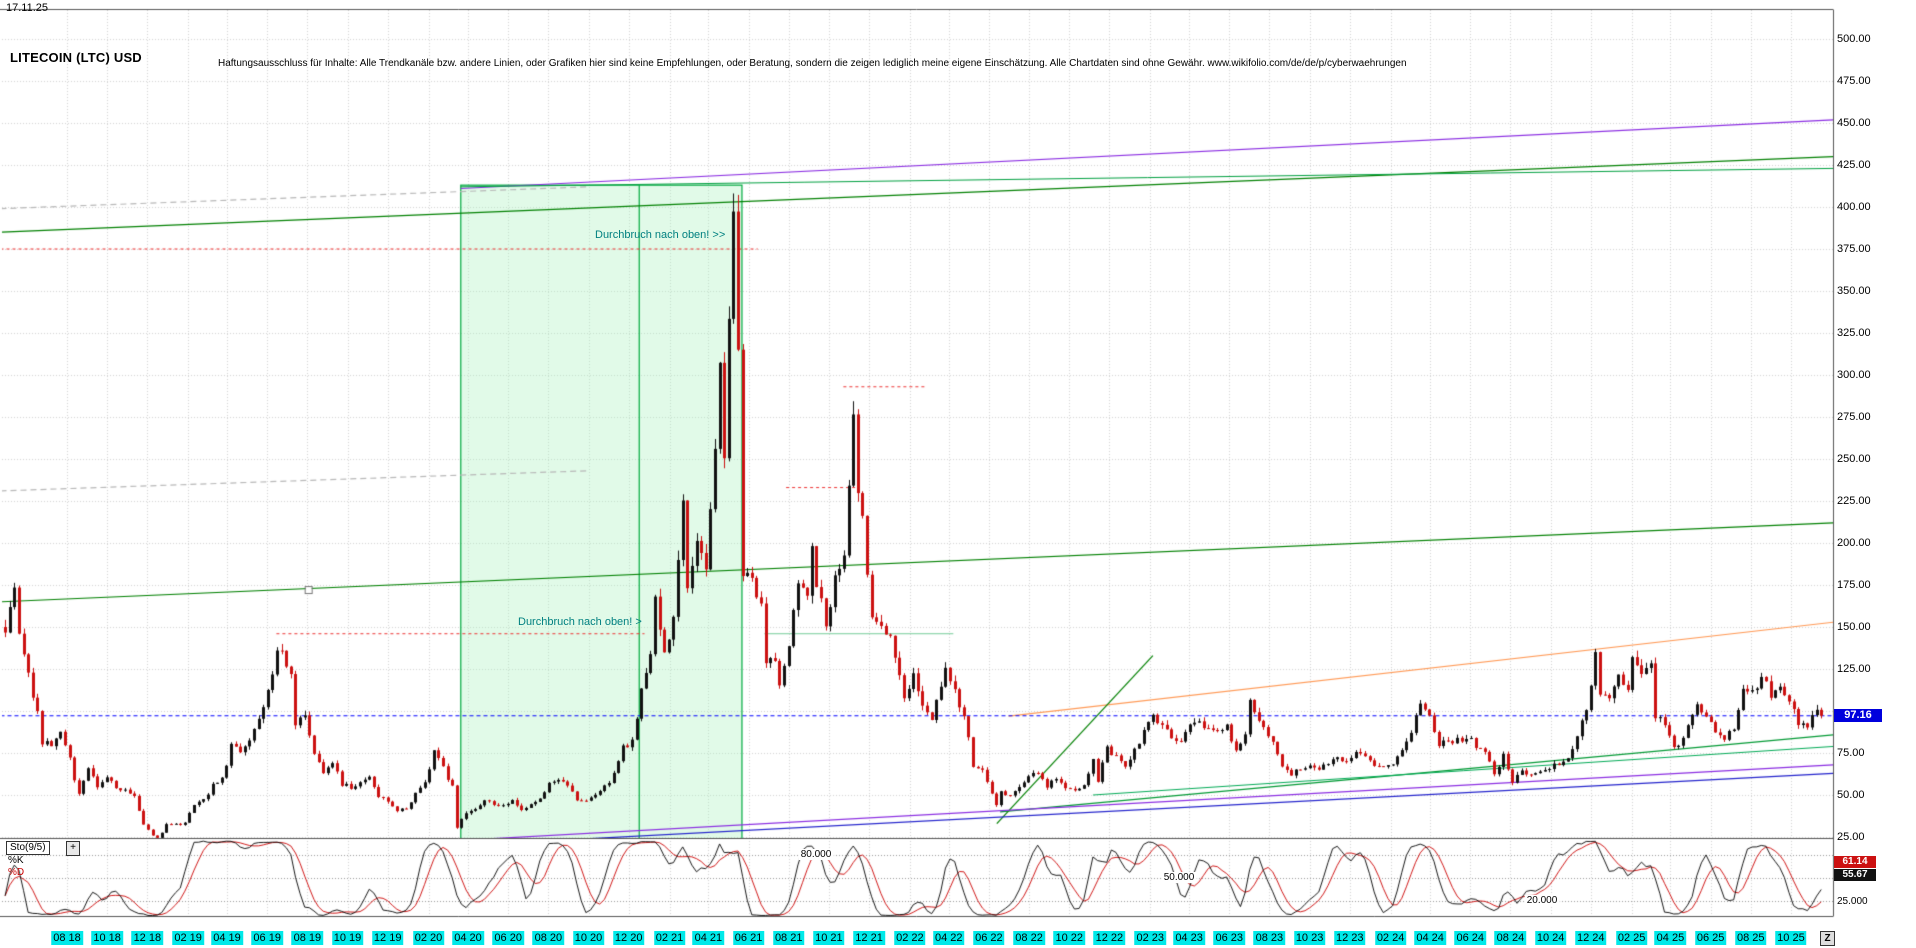  Describe the element at coordinates (508, 938) in the screenshot. I see `date-axis-label: 06 20` at that location.